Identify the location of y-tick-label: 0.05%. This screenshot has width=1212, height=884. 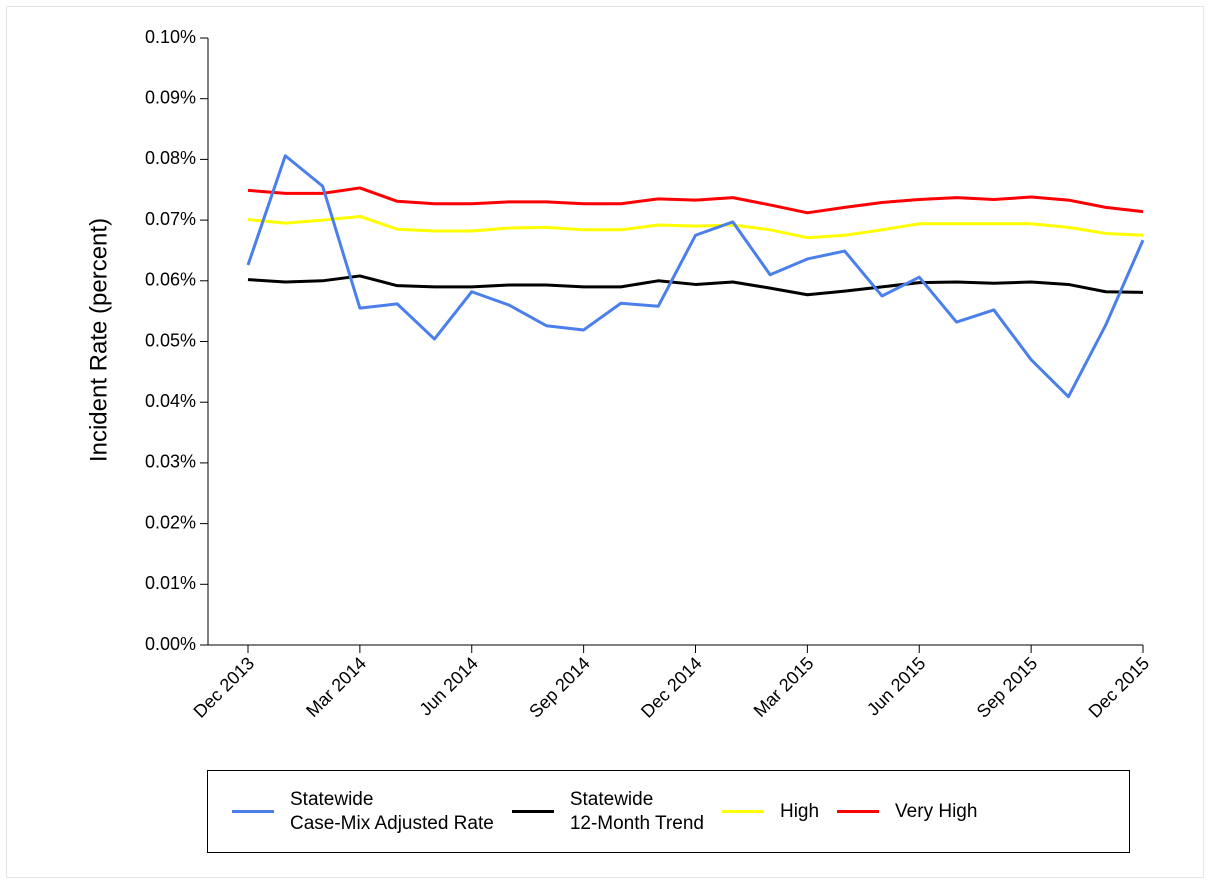
(170, 340).